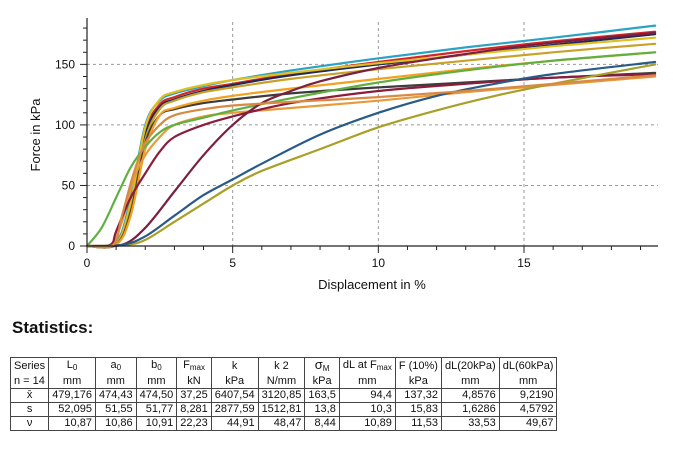  I want to click on x-axis-label: Displacement in %, so click(372, 284).